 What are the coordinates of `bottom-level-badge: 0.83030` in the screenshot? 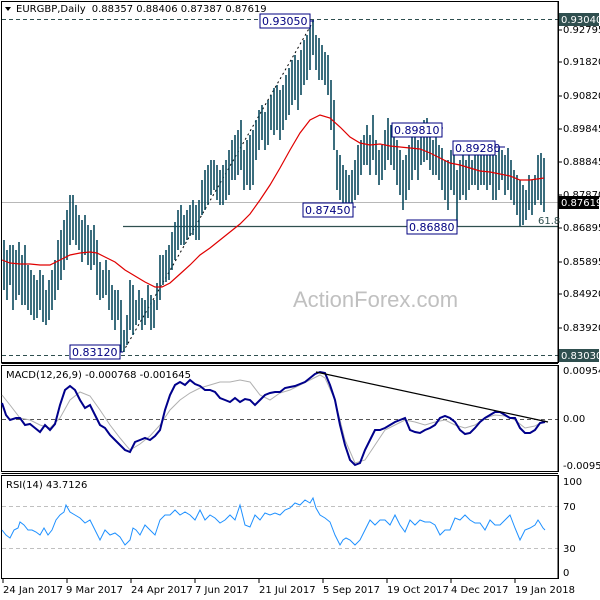 It's located at (579, 355).